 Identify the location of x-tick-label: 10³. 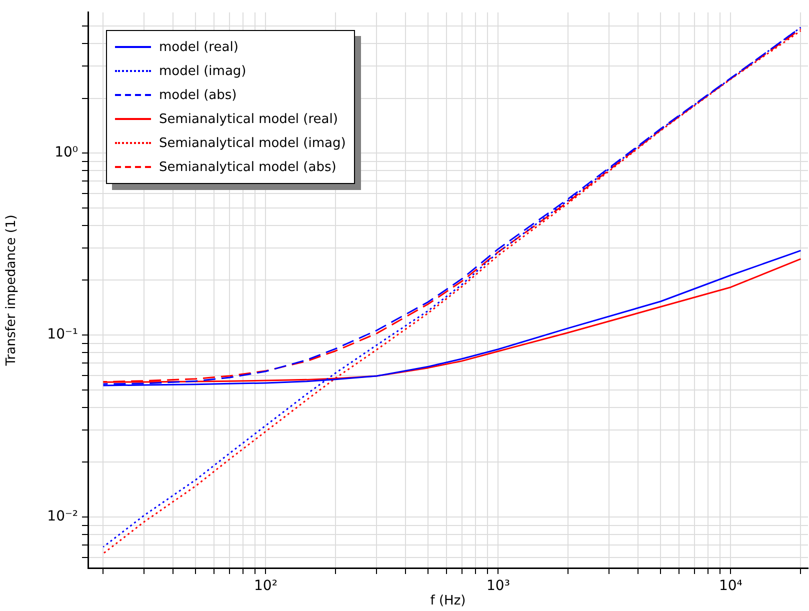
(498, 586).